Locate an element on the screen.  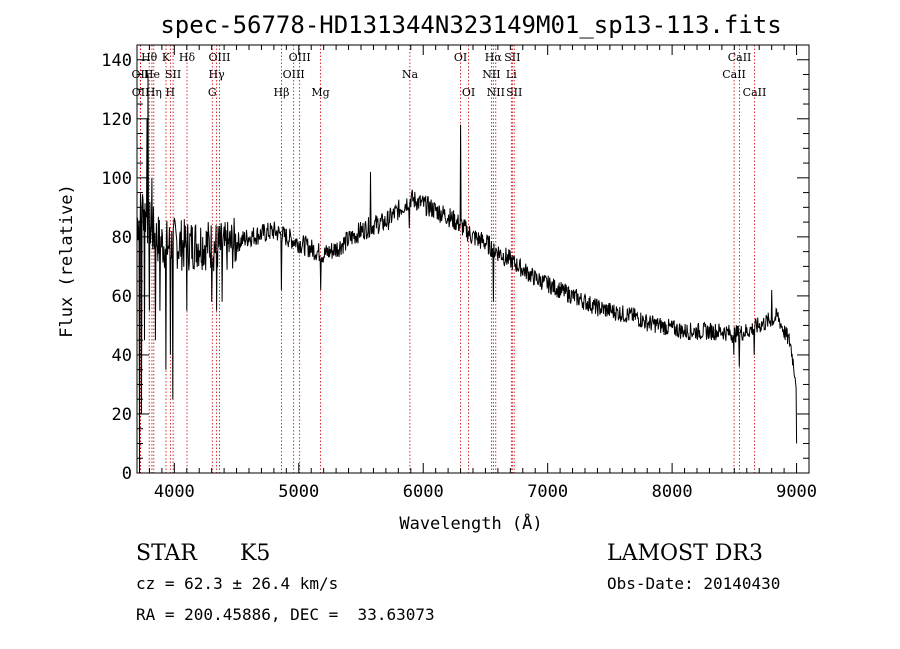
x-axis-label: Wavelength (Å) is located at coordinates (470, 523).